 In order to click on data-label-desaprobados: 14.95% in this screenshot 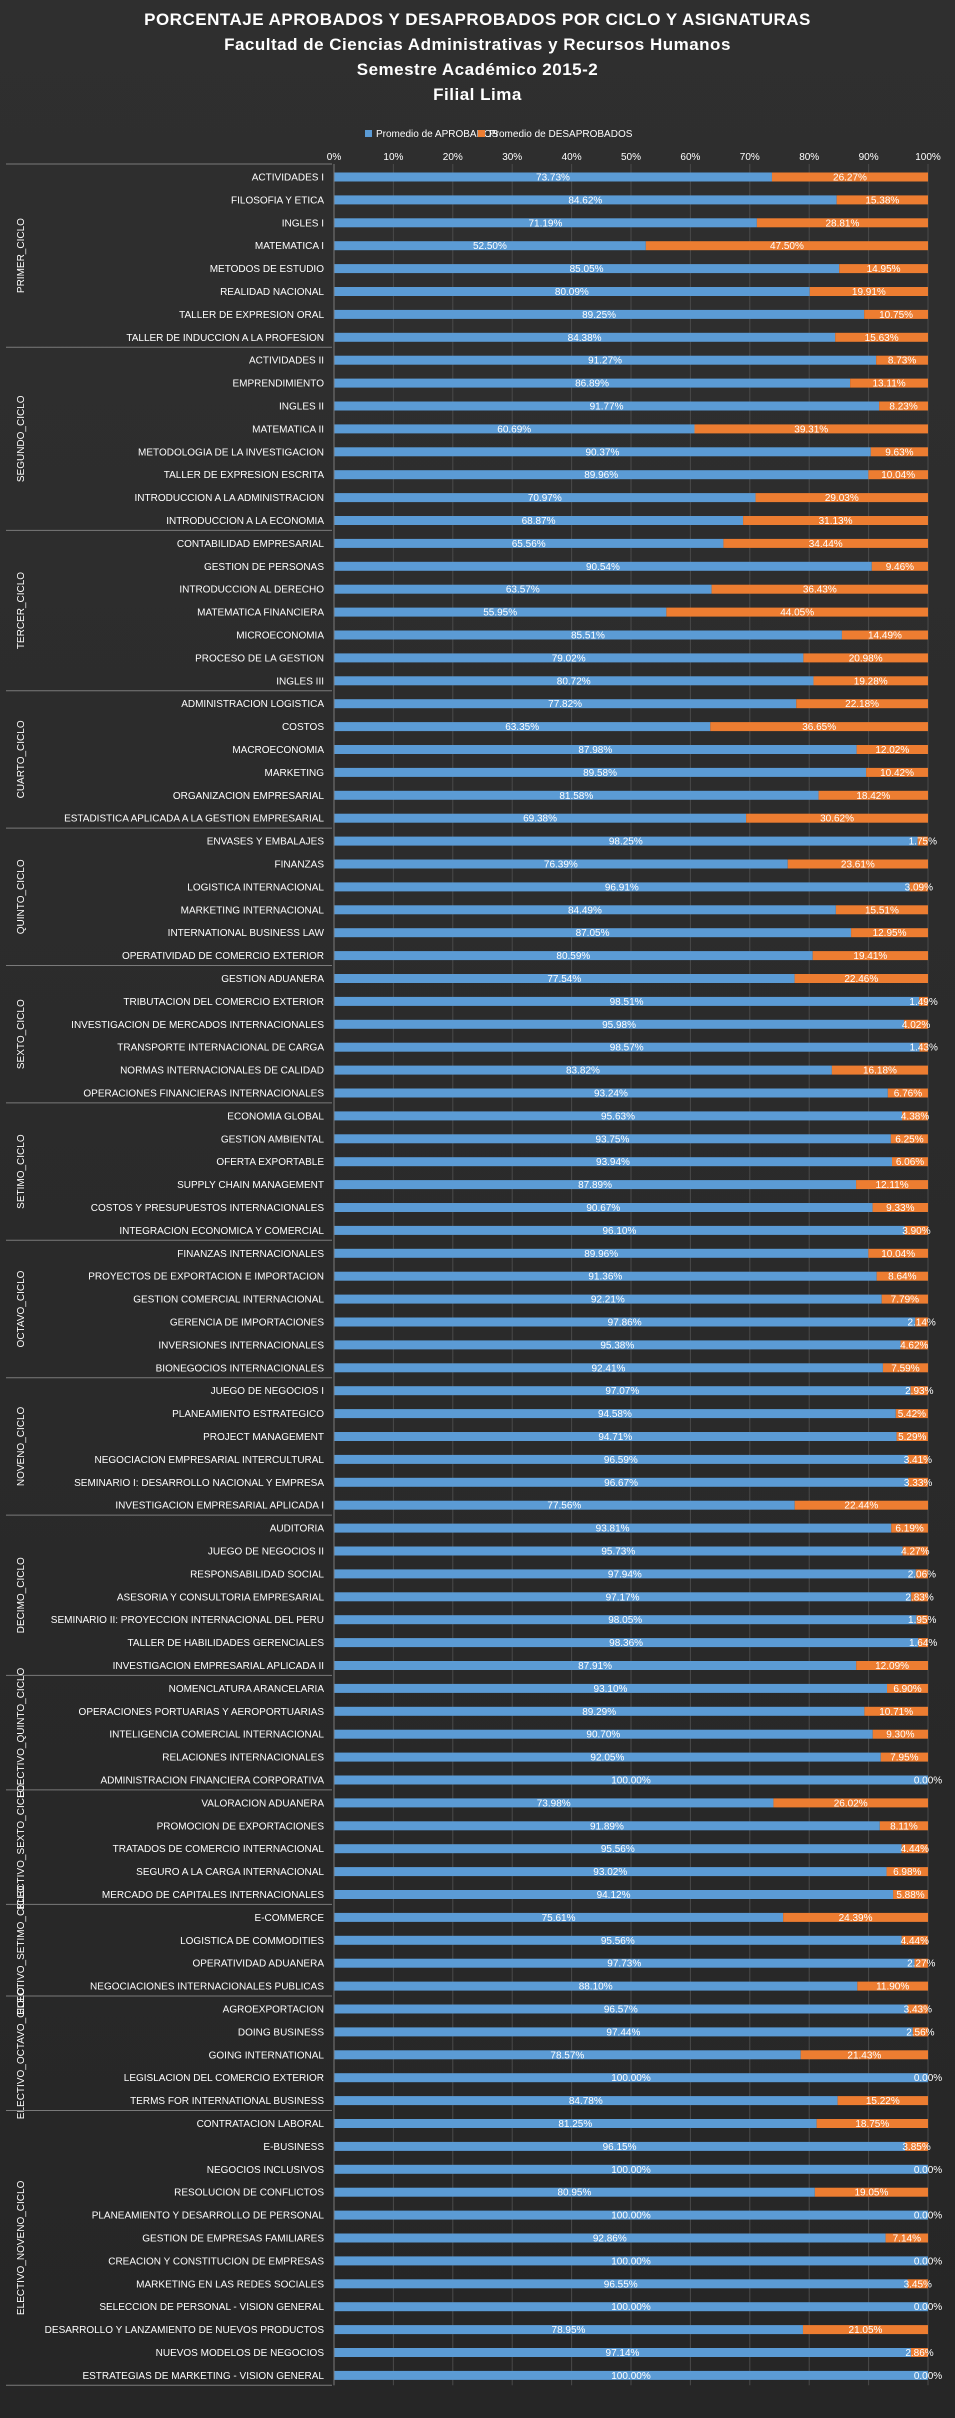, I will do `click(884, 269)`.